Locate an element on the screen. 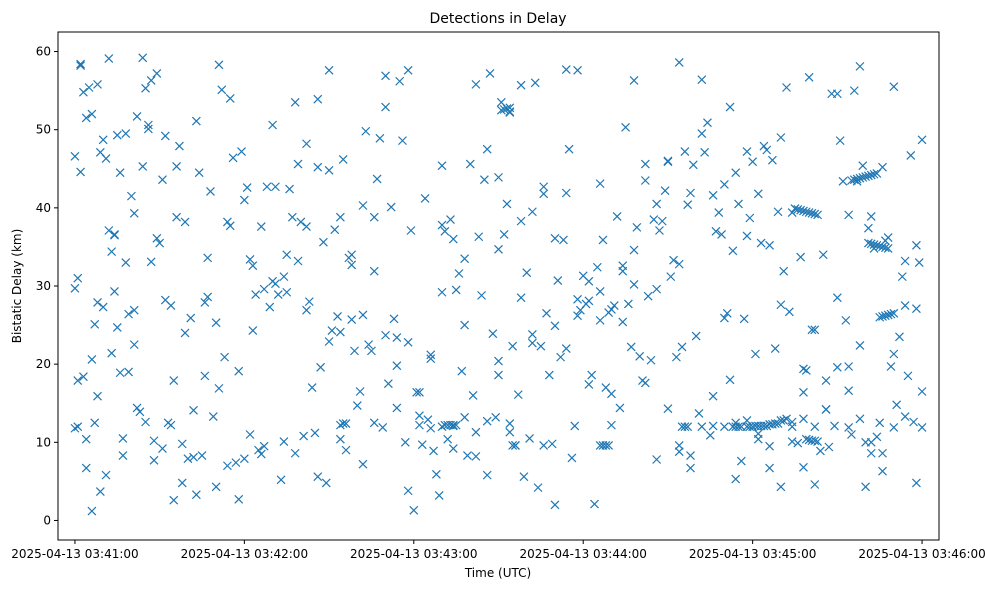 Image resolution: width=985 pixels, height=590 pixels. y-tick-label: 20 is located at coordinates (43, 364).